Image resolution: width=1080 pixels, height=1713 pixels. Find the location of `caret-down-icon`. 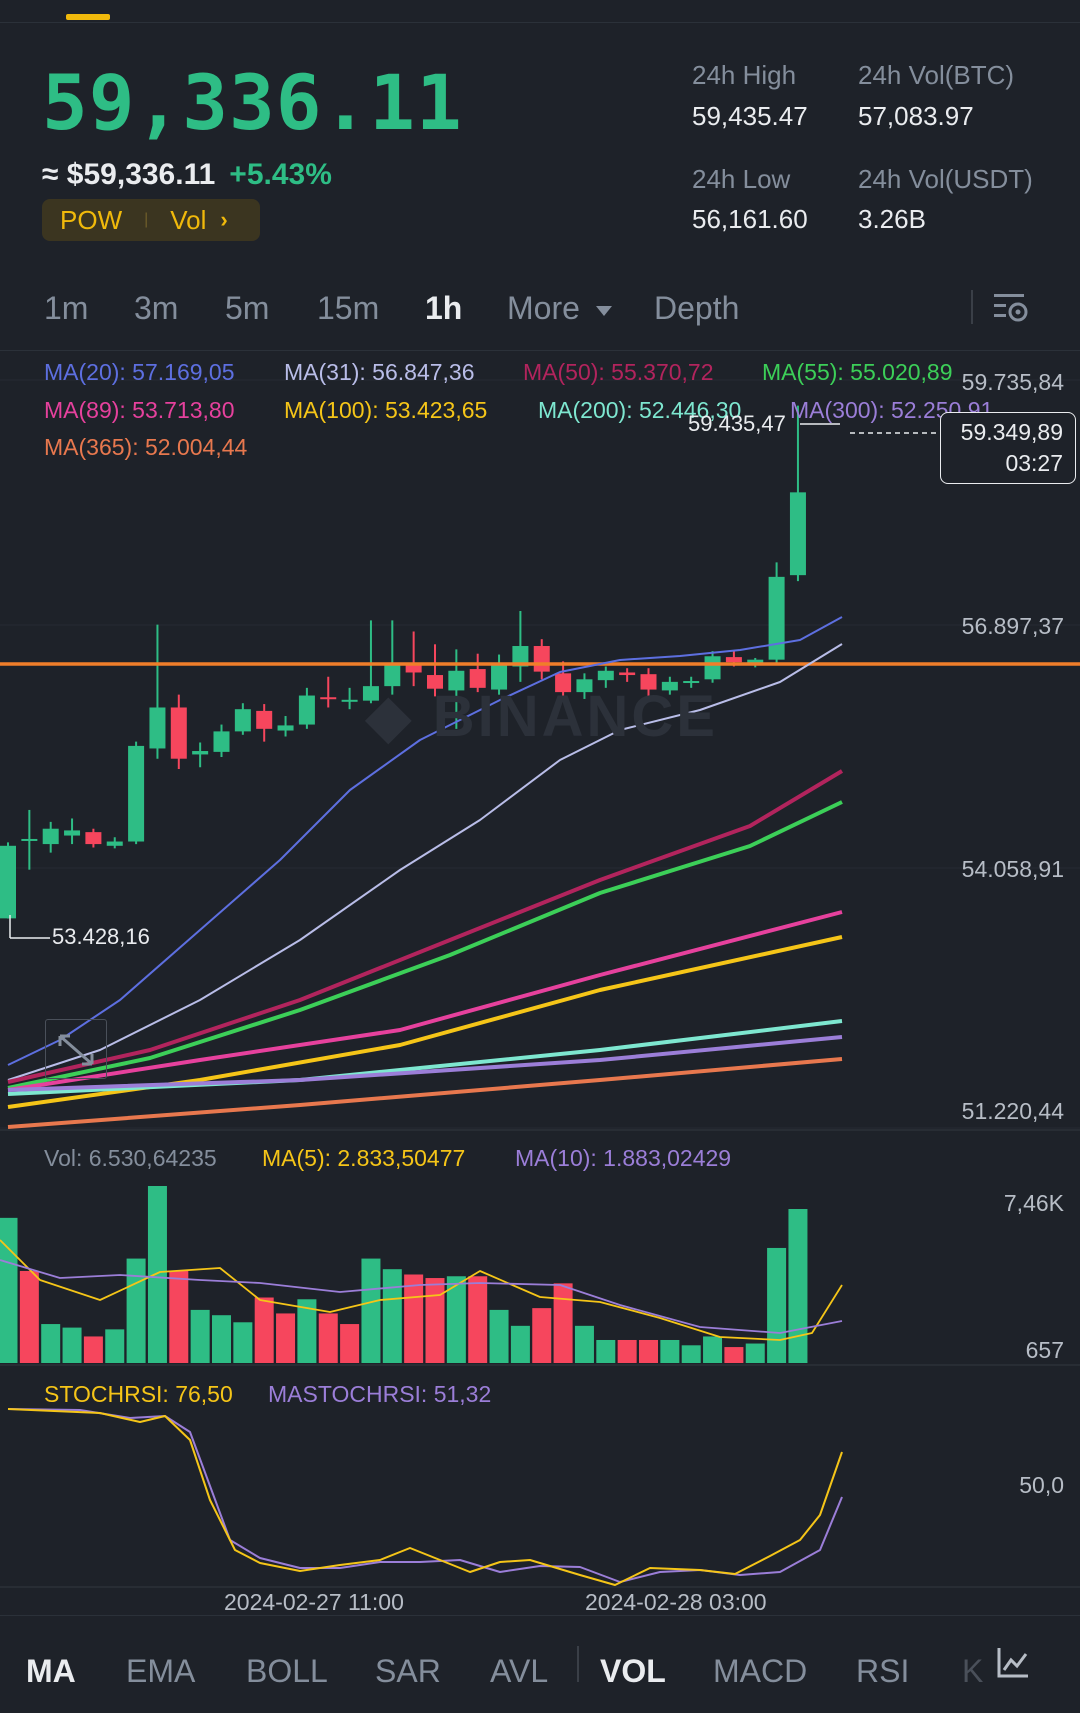

caret-down-icon is located at coordinates (603, 310).